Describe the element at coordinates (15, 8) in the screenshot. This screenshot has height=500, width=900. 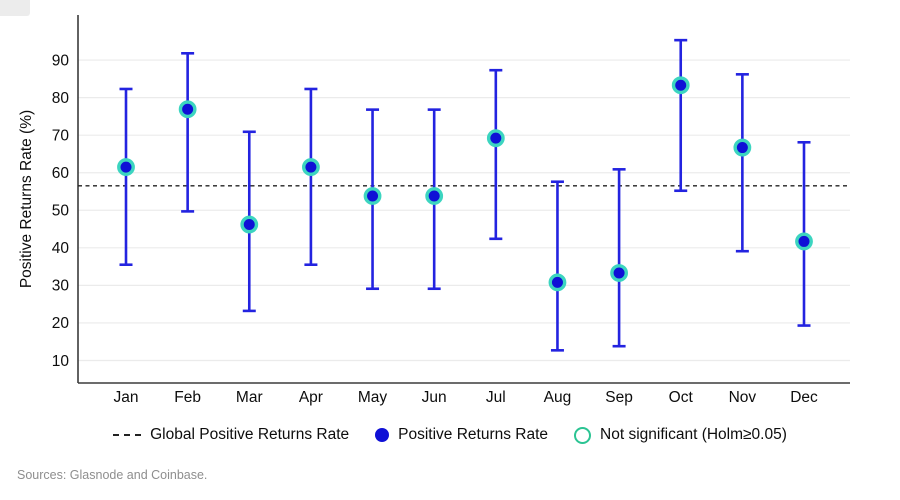
I see `screenshot-corner-artifact` at that location.